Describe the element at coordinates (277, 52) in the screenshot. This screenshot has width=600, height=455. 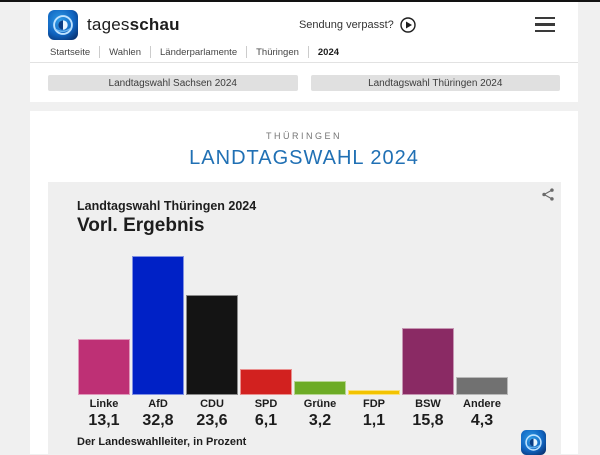
I see `breadcrumb-thueringen: Thüringen` at that location.